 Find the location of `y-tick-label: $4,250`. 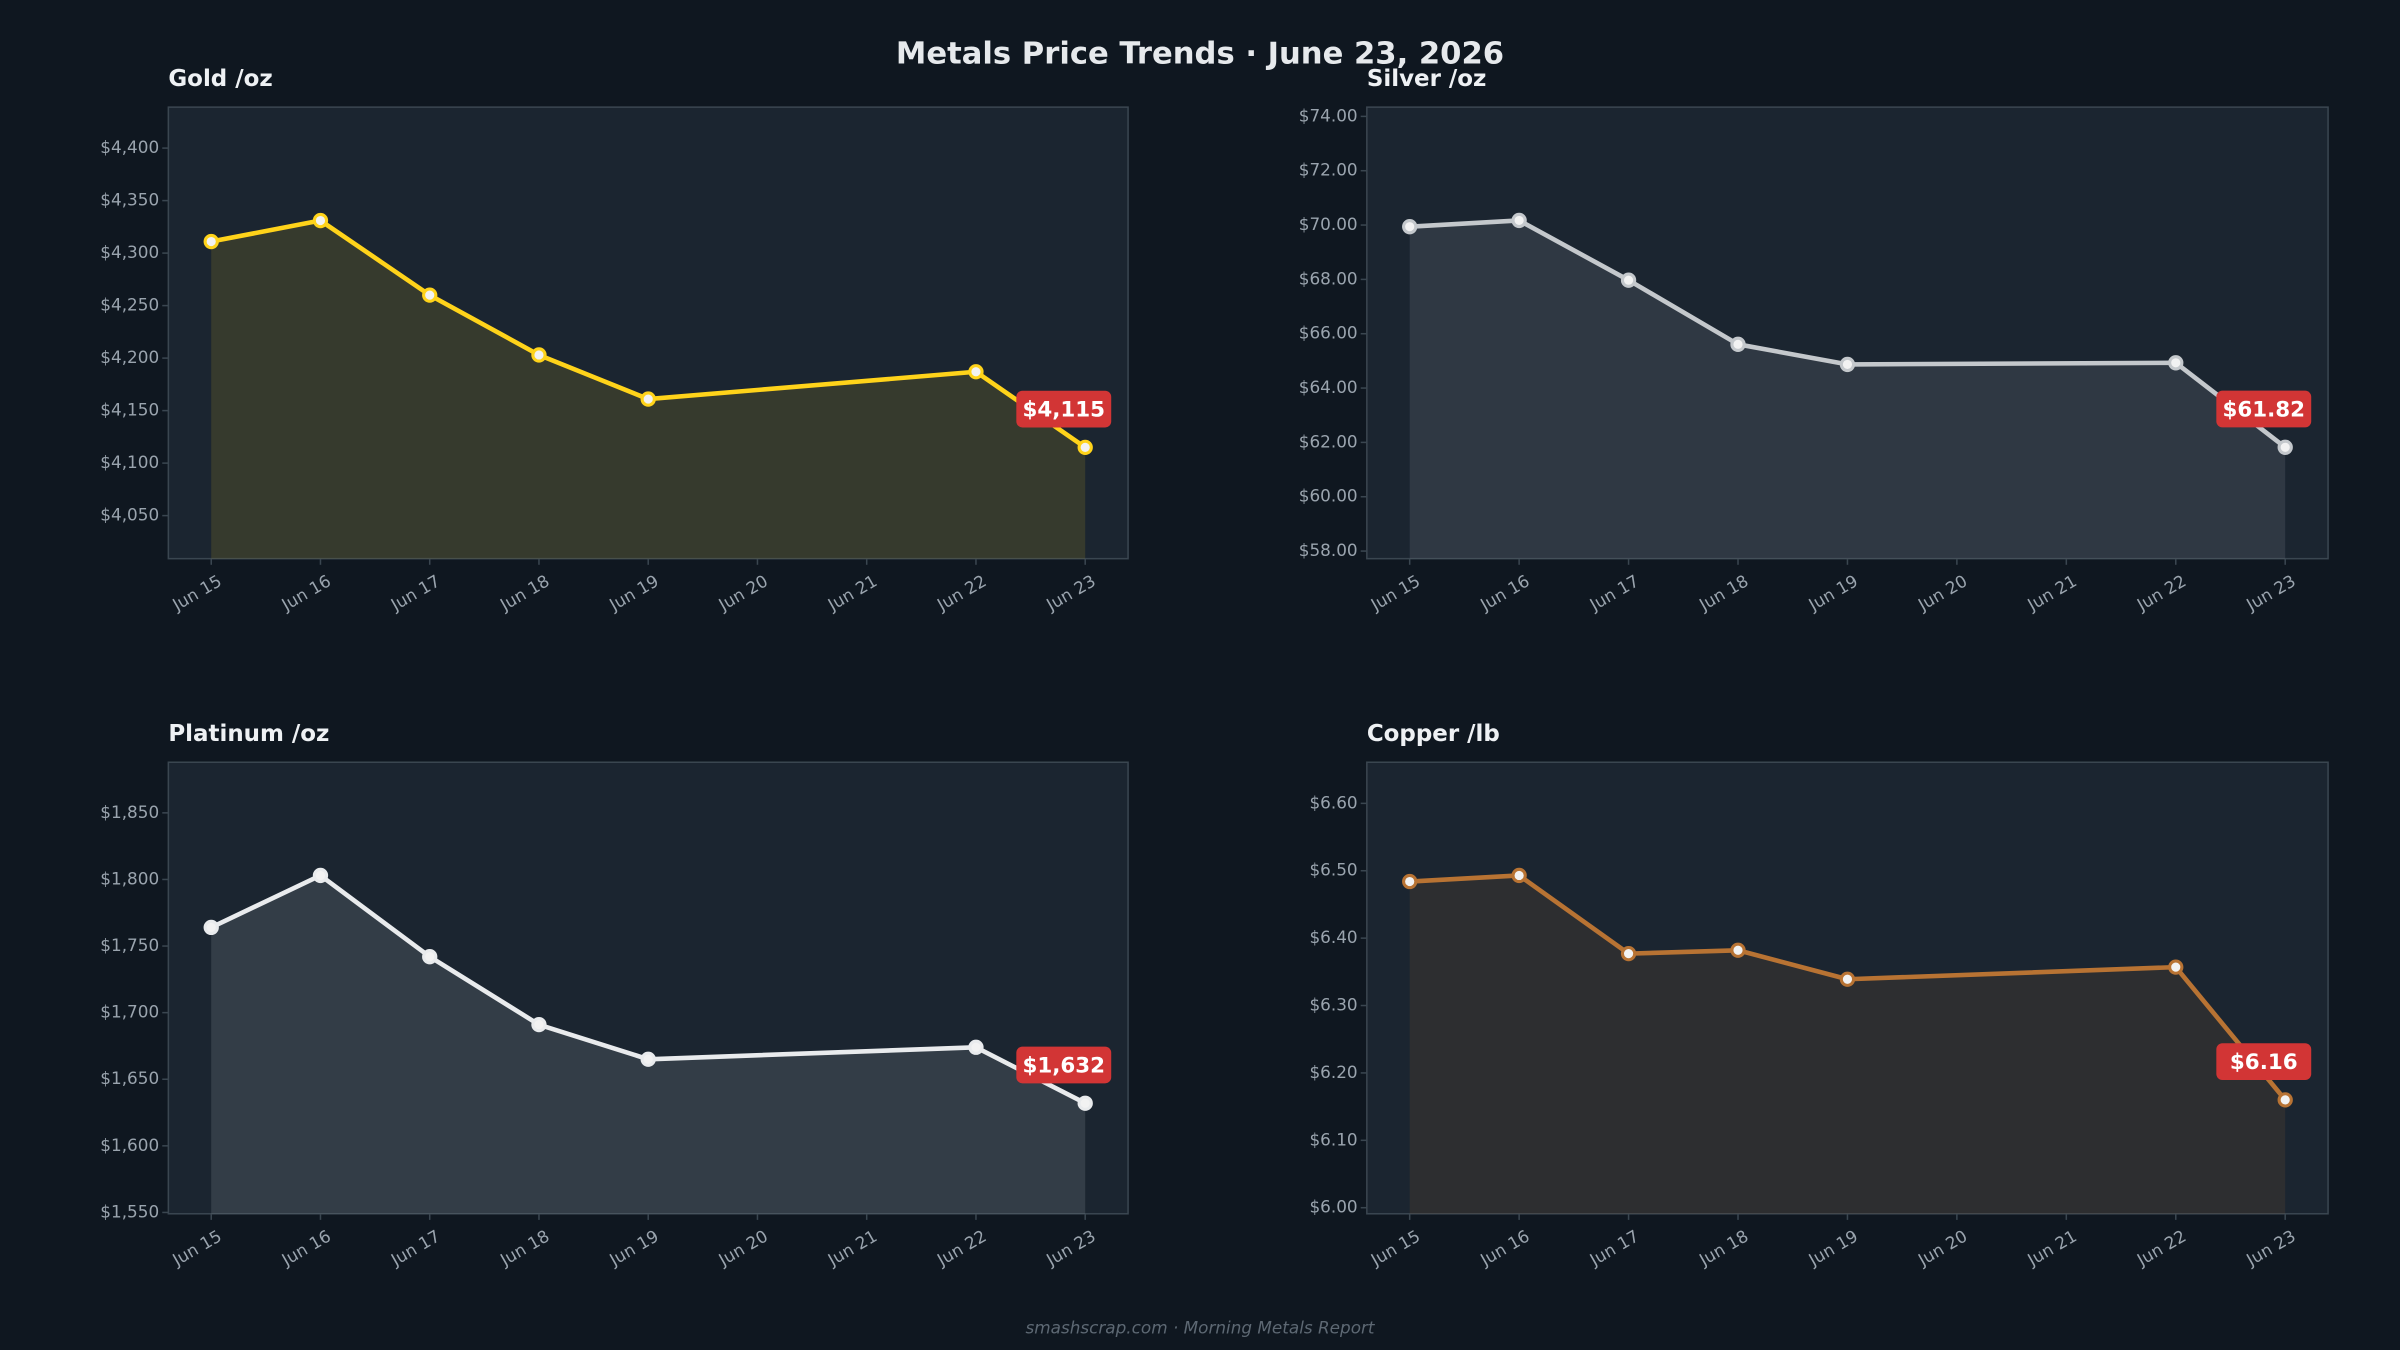

y-tick-label: $4,250 is located at coordinates (129, 305).